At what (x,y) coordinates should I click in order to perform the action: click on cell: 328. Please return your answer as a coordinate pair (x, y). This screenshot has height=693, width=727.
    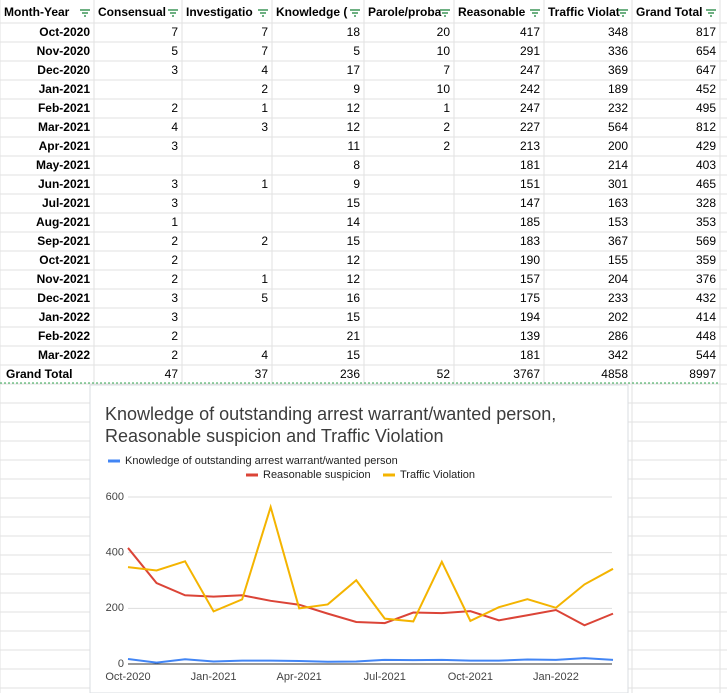
    Looking at the image, I should click on (706, 203).